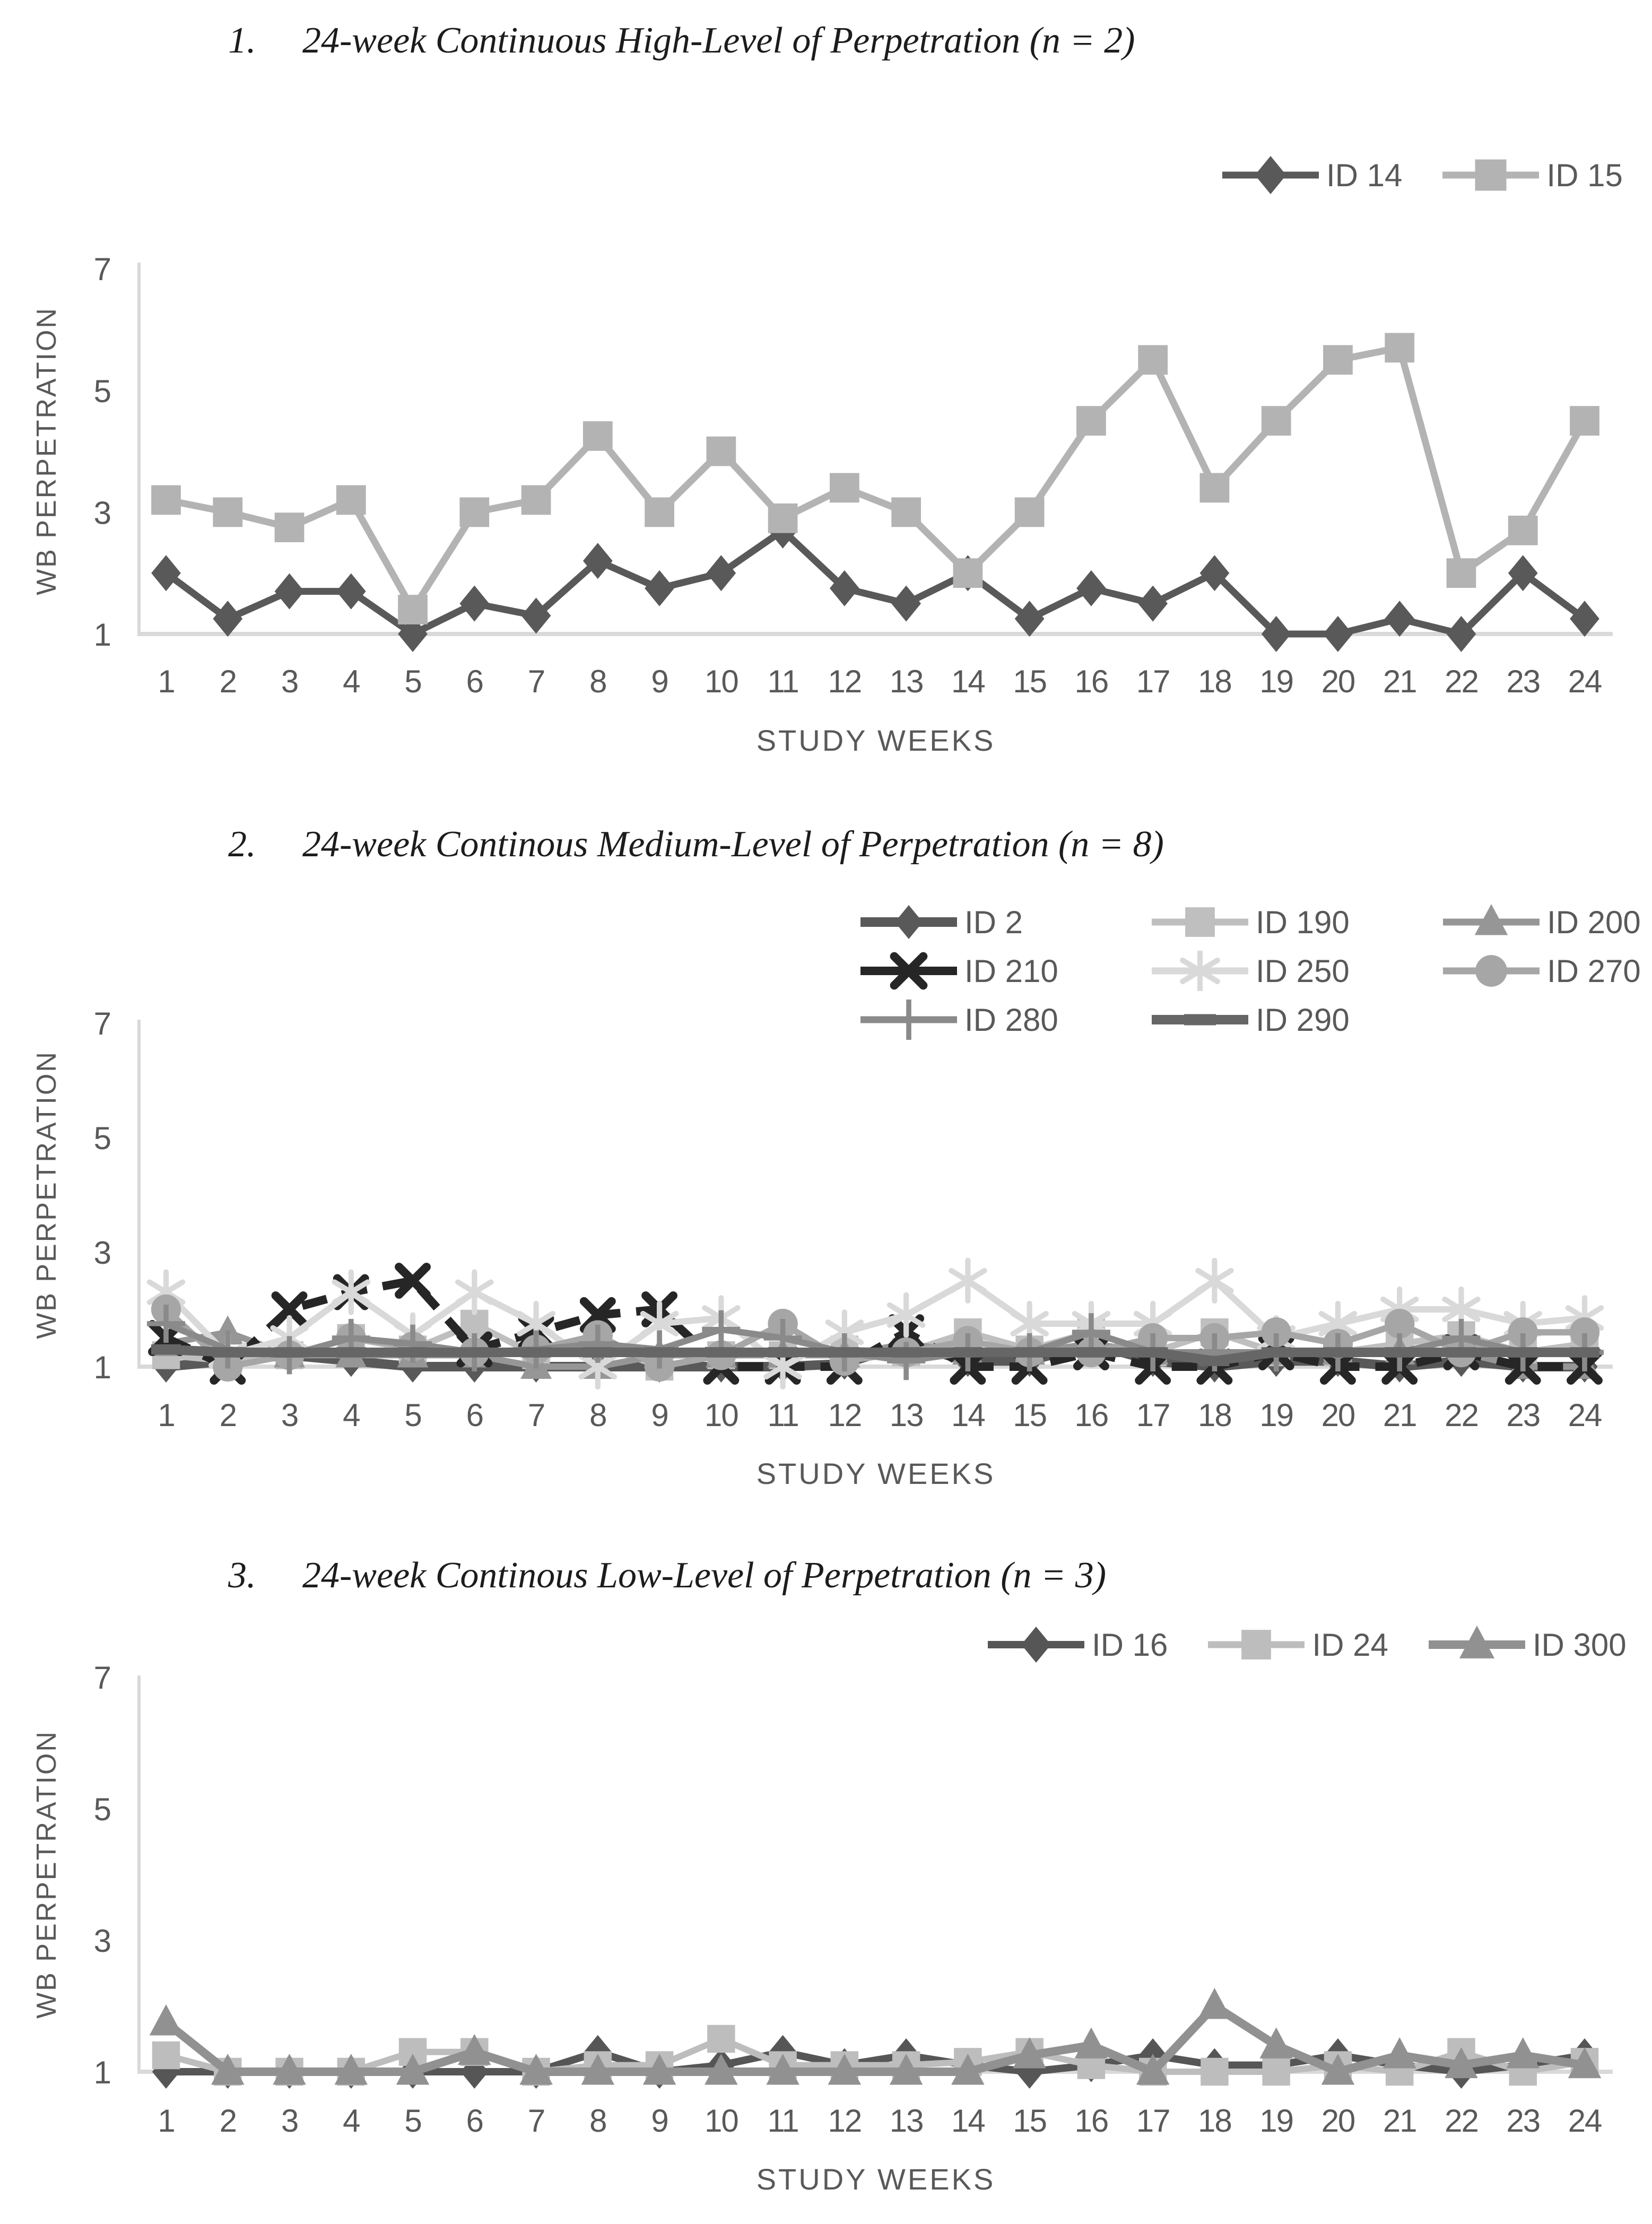  I want to click on series-line, so click(875, 479).